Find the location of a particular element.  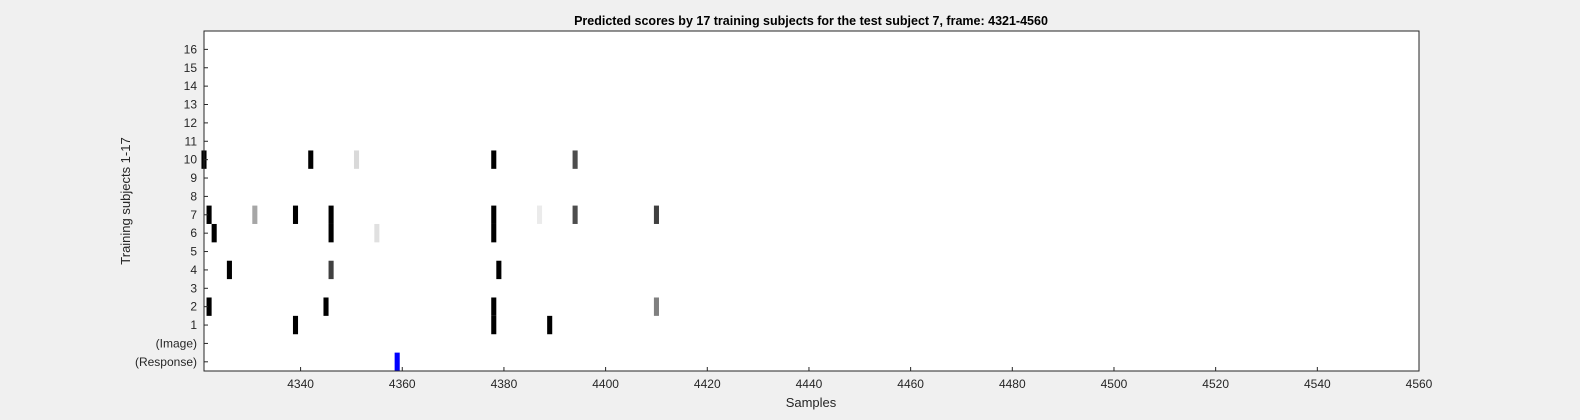

y-tick-label: 5 is located at coordinates (193, 252).